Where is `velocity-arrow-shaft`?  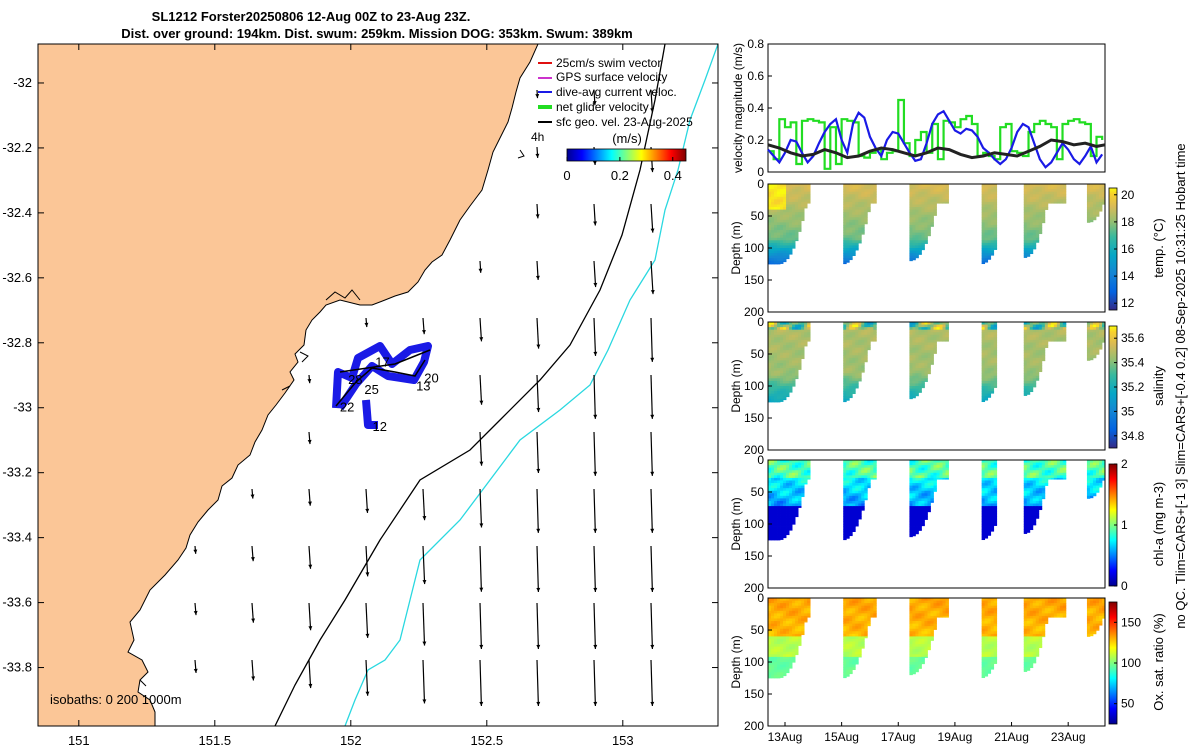
velocity-arrow-shaft is located at coordinates (481, 508).